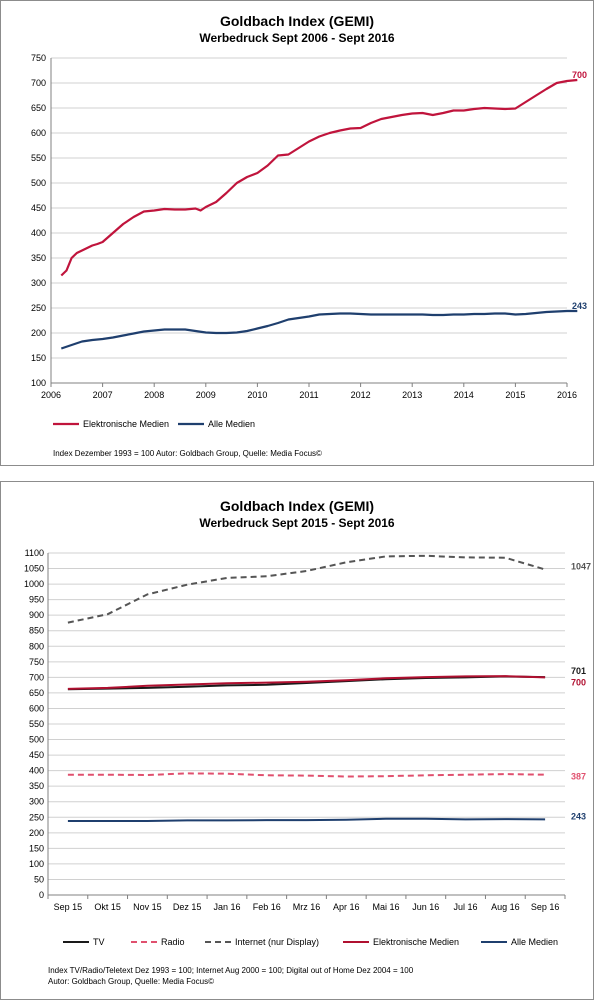 The height and width of the screenshot is (1000, 594). What do you see at coordinates (107, 907) in the screenshot?
I see `x-tick-label: Okt 15` at bounding box center [107, 907].